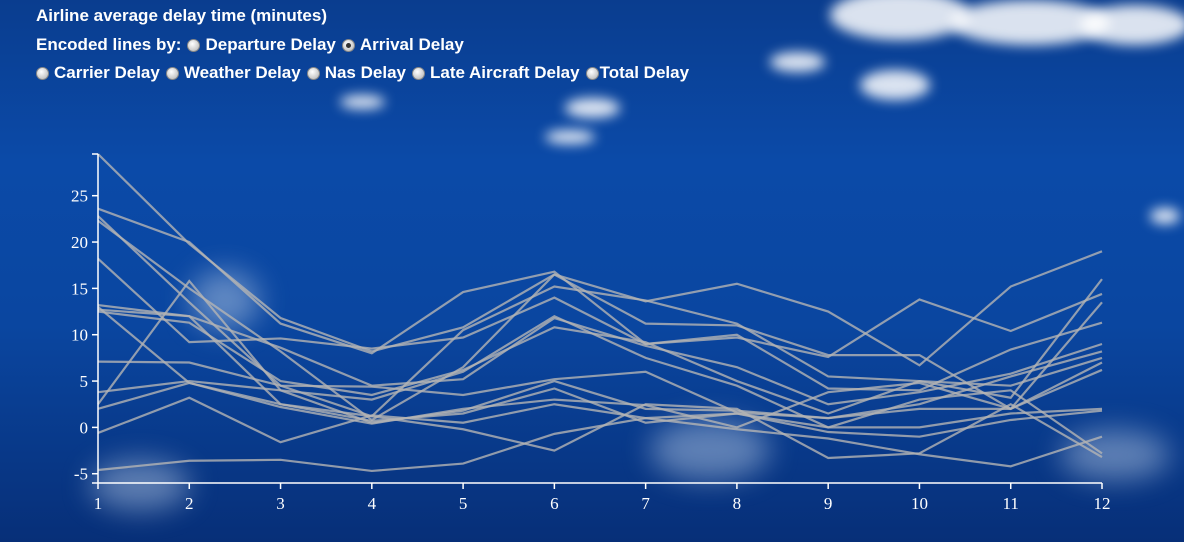  Describe the element at coordinates (737, 503) in the screenshot. I see `x-tick-label: 8` at that location.